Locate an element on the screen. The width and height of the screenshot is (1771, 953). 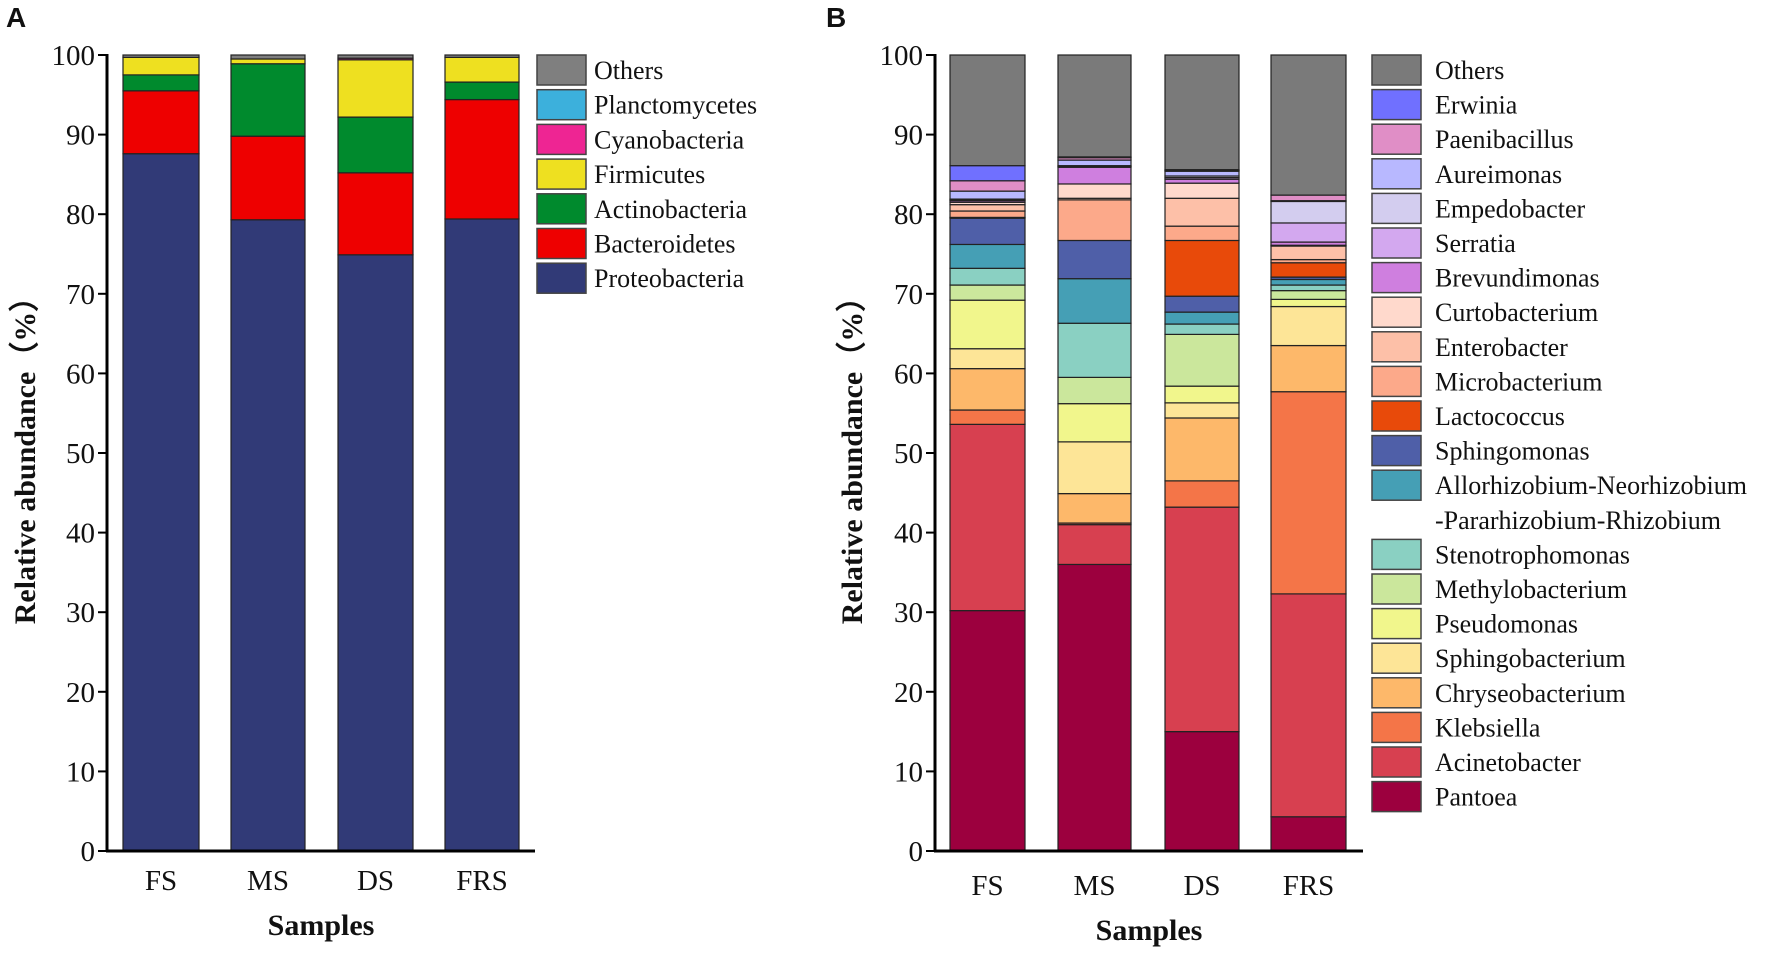
legend-label: Proteobacteria is located at coordinates (669, 278).